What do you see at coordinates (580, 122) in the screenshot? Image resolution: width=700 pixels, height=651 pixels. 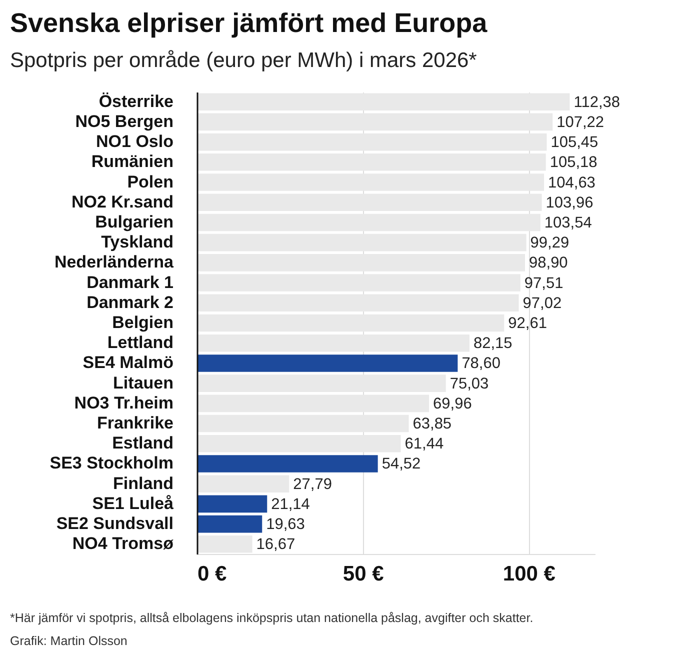 I see `data-label: 107,22` at bounding box center [580, 122].